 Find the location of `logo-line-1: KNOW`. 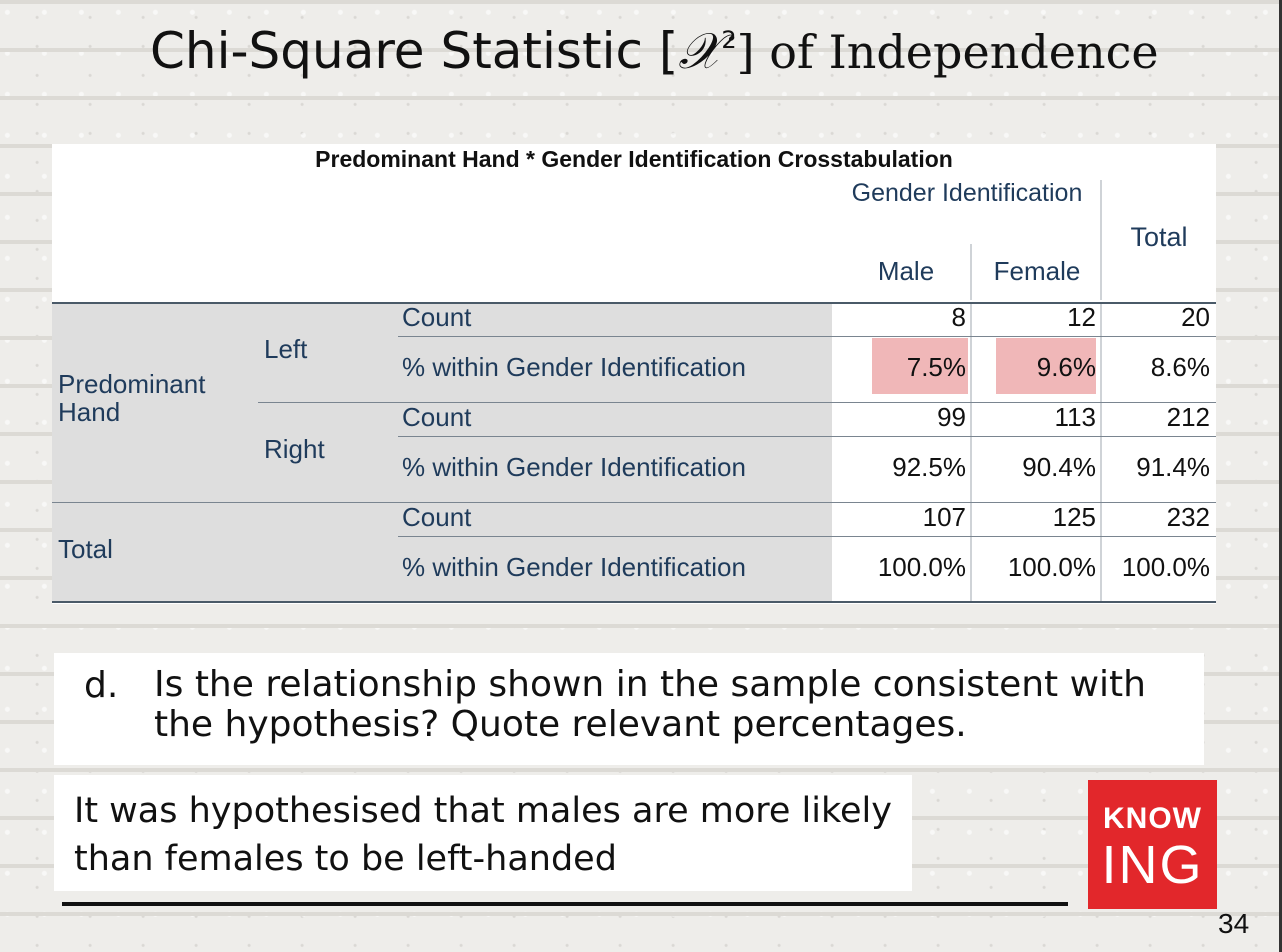

logo-line-1: KNOW is located at coordinates (1152, 818).